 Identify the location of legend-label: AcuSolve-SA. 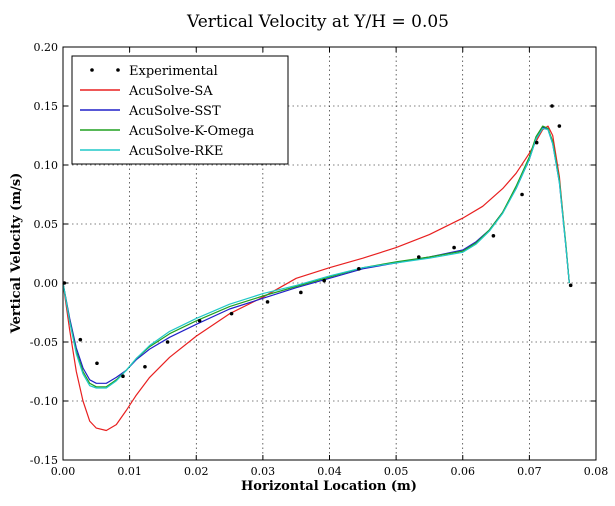
(170, 91).